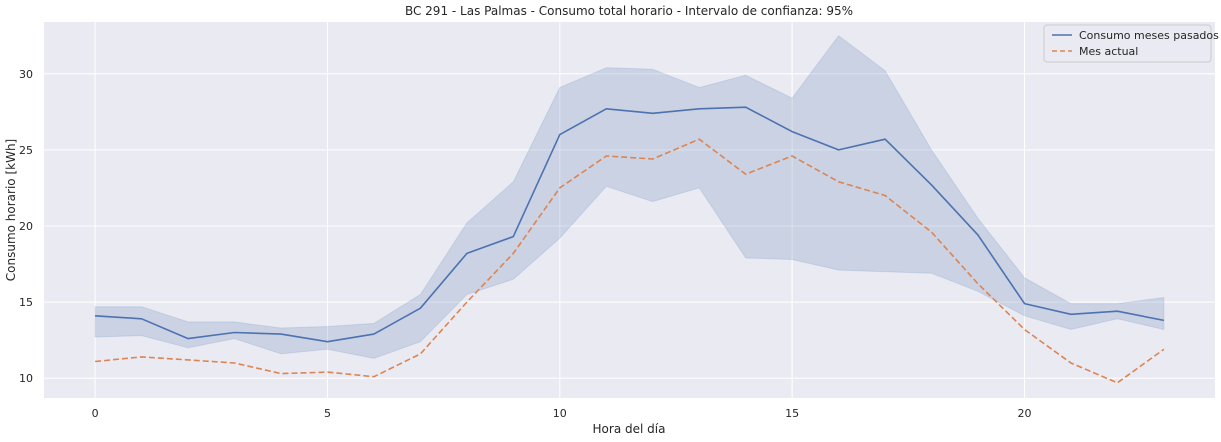 The width and height of the screenshot is (1221, 442). I want to click on x-tick-label: 0, so click(95, 413).